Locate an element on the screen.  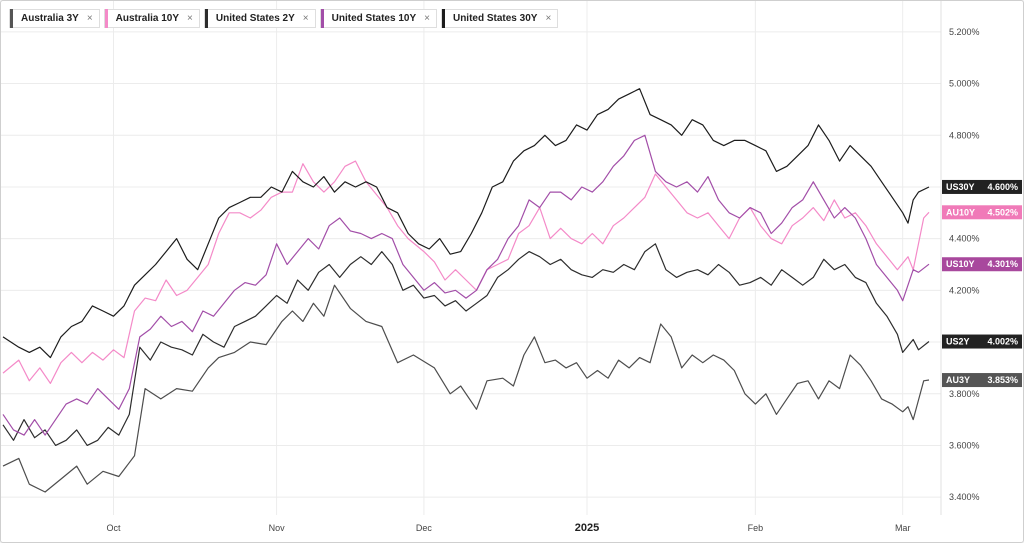
legend-chip-united-states-2y: United States 2Y × is located at coordinates (259, 18).